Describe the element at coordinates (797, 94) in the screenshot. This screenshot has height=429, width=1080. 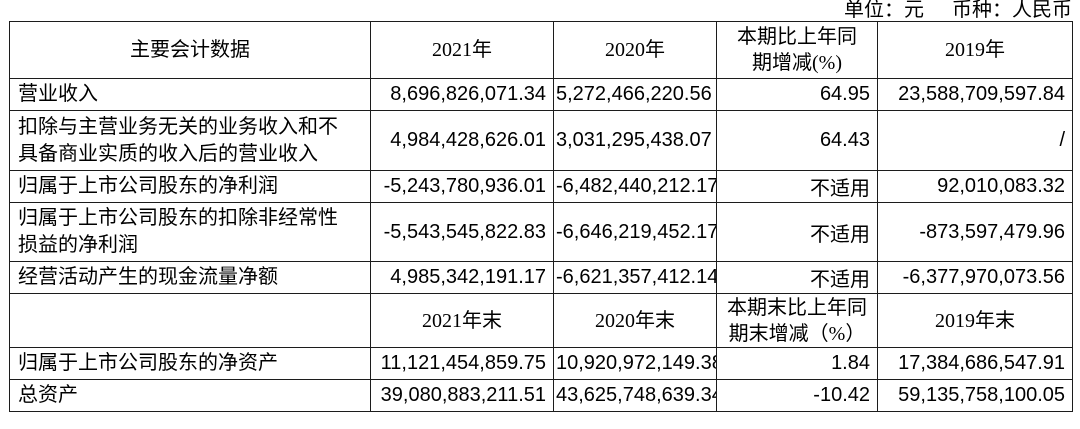
I see `value-change: 64.95` at that location.